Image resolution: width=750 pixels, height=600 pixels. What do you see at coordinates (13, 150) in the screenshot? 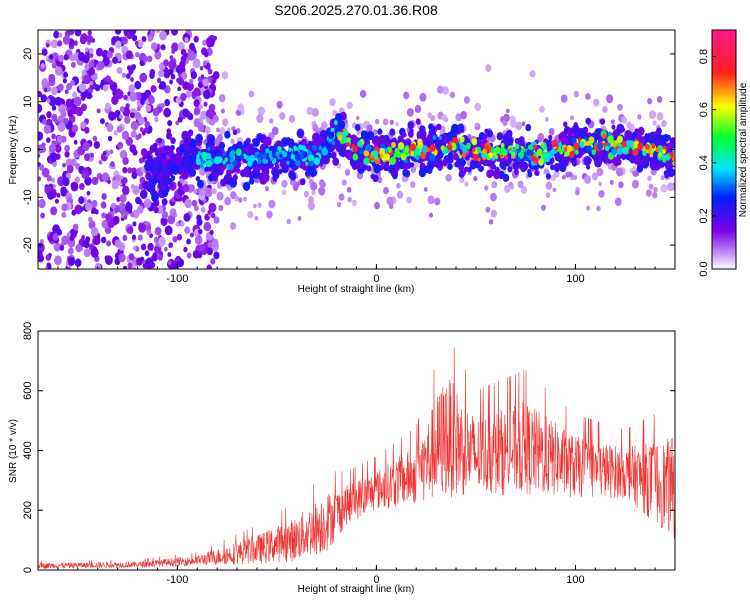
I see `spectrogram-y-label: Frequency (Hz)` at bounding box center [13, 150].